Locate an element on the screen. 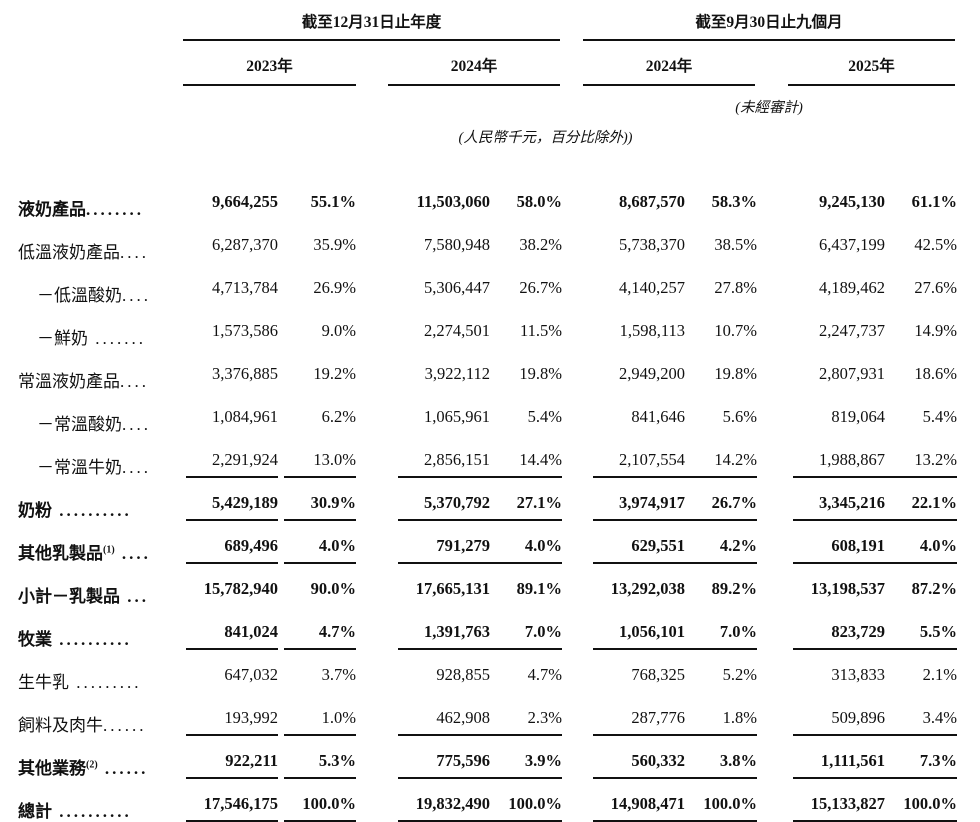  year-header-2024: 2024年 is located at coordinates (474, 63).